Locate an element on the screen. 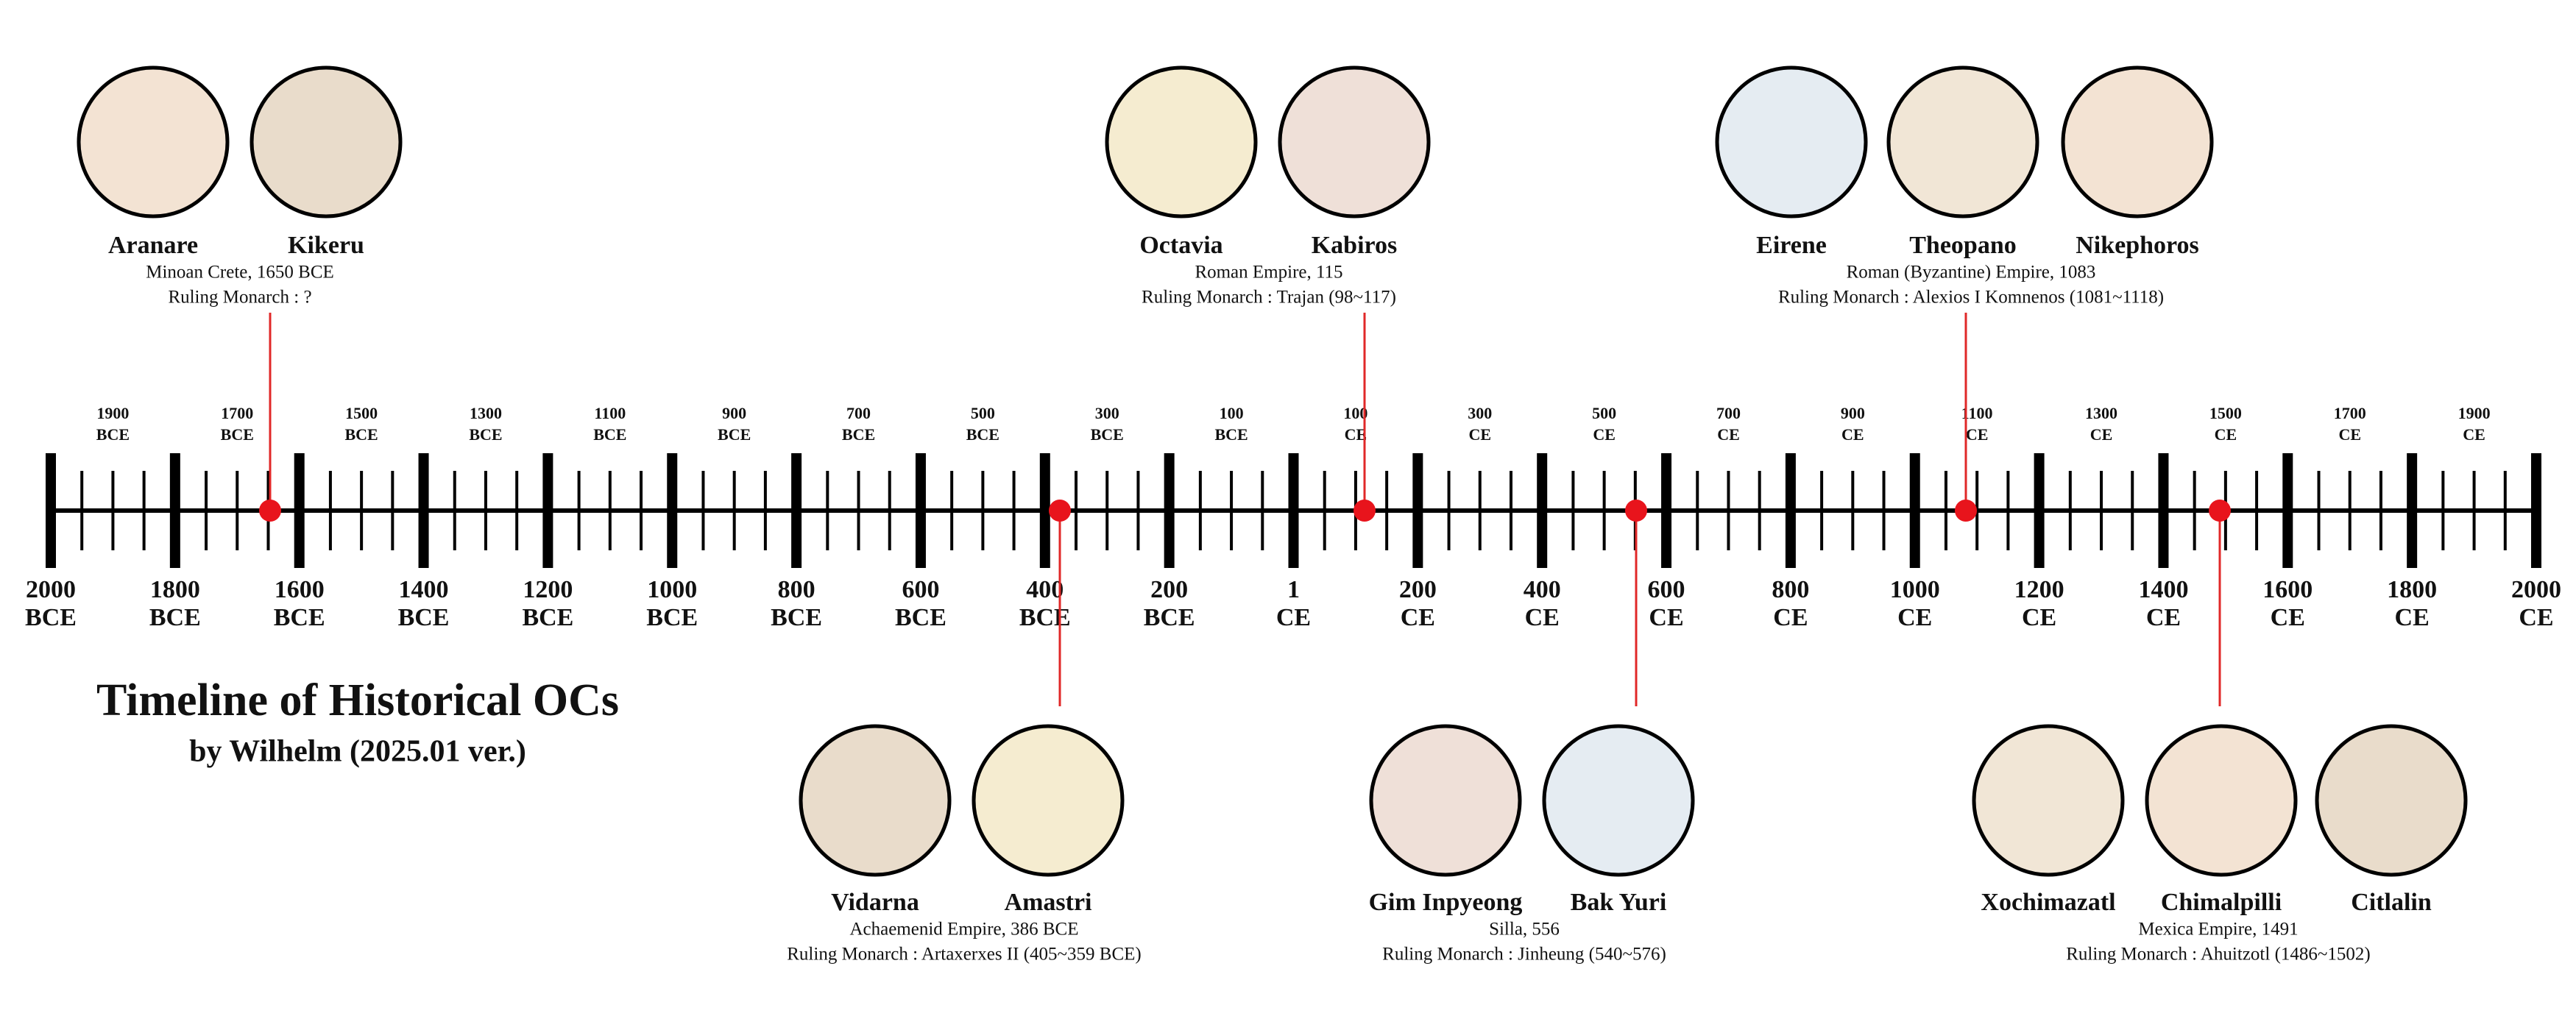 The height and width of the screenshot is (1030, 2576). character-name: Amastri is located at coordinates (1048, 903).